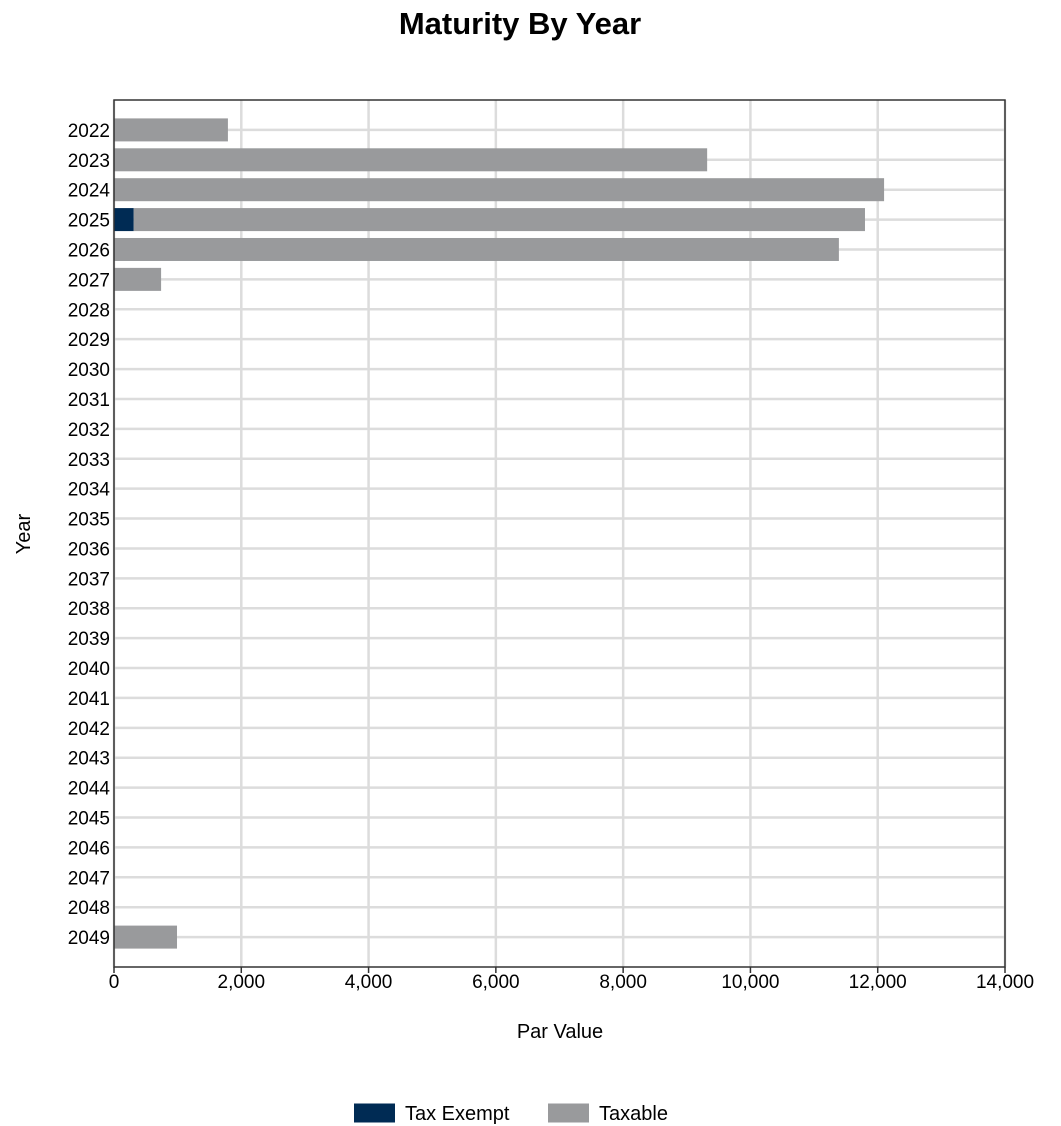 The width and height of the screenshot is (1061, 1126). Describe the element at coordinates (568, 1113) in the screenshot. I see `legend-swatch-taxable` at that location.